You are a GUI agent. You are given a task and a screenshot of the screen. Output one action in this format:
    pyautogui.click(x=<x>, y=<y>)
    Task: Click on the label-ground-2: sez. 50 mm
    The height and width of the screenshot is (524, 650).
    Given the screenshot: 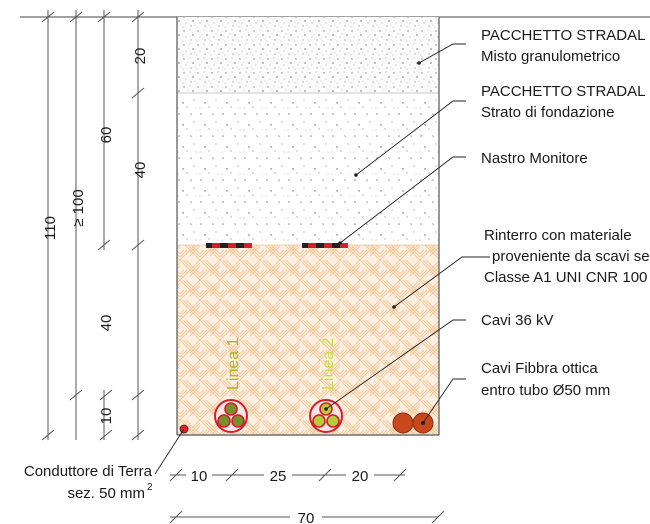 What is the action you would take?
    pyautogui.click(x=106, y=493)
    